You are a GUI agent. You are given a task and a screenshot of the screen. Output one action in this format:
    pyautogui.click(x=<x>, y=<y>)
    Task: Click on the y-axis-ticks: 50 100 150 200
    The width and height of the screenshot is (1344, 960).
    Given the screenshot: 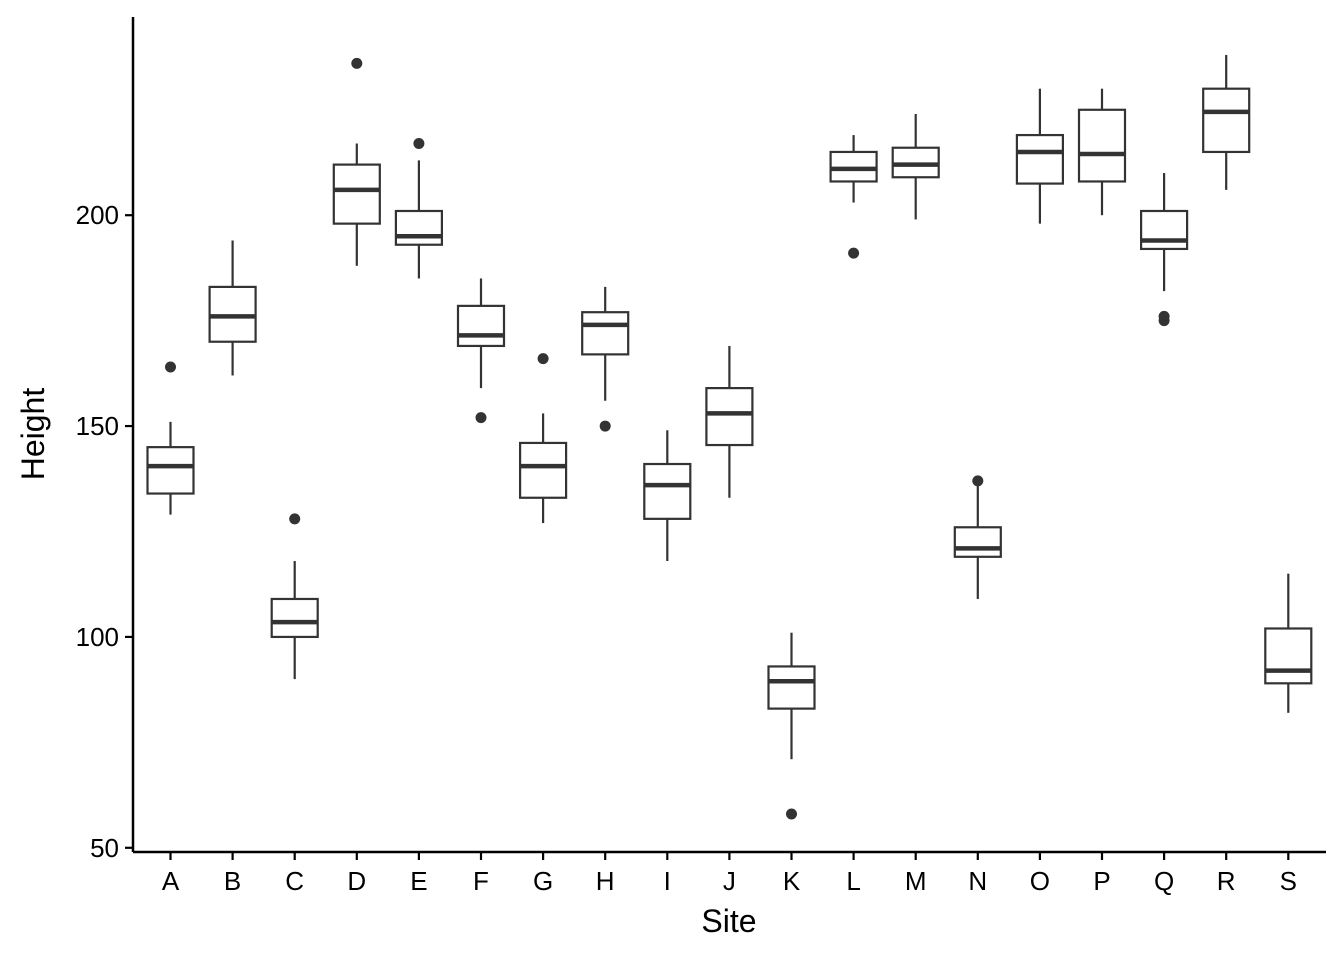 What is the action you would take?
    pyautogui.click(x=104, y=531)
    